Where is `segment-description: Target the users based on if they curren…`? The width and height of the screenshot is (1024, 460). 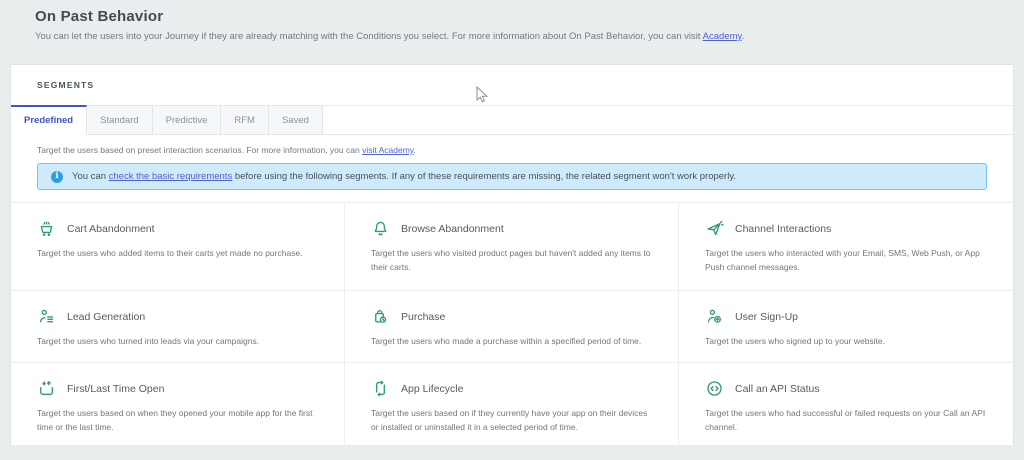 segment-description: Target the users based on if they curren… is located at coordinates (509, 420).